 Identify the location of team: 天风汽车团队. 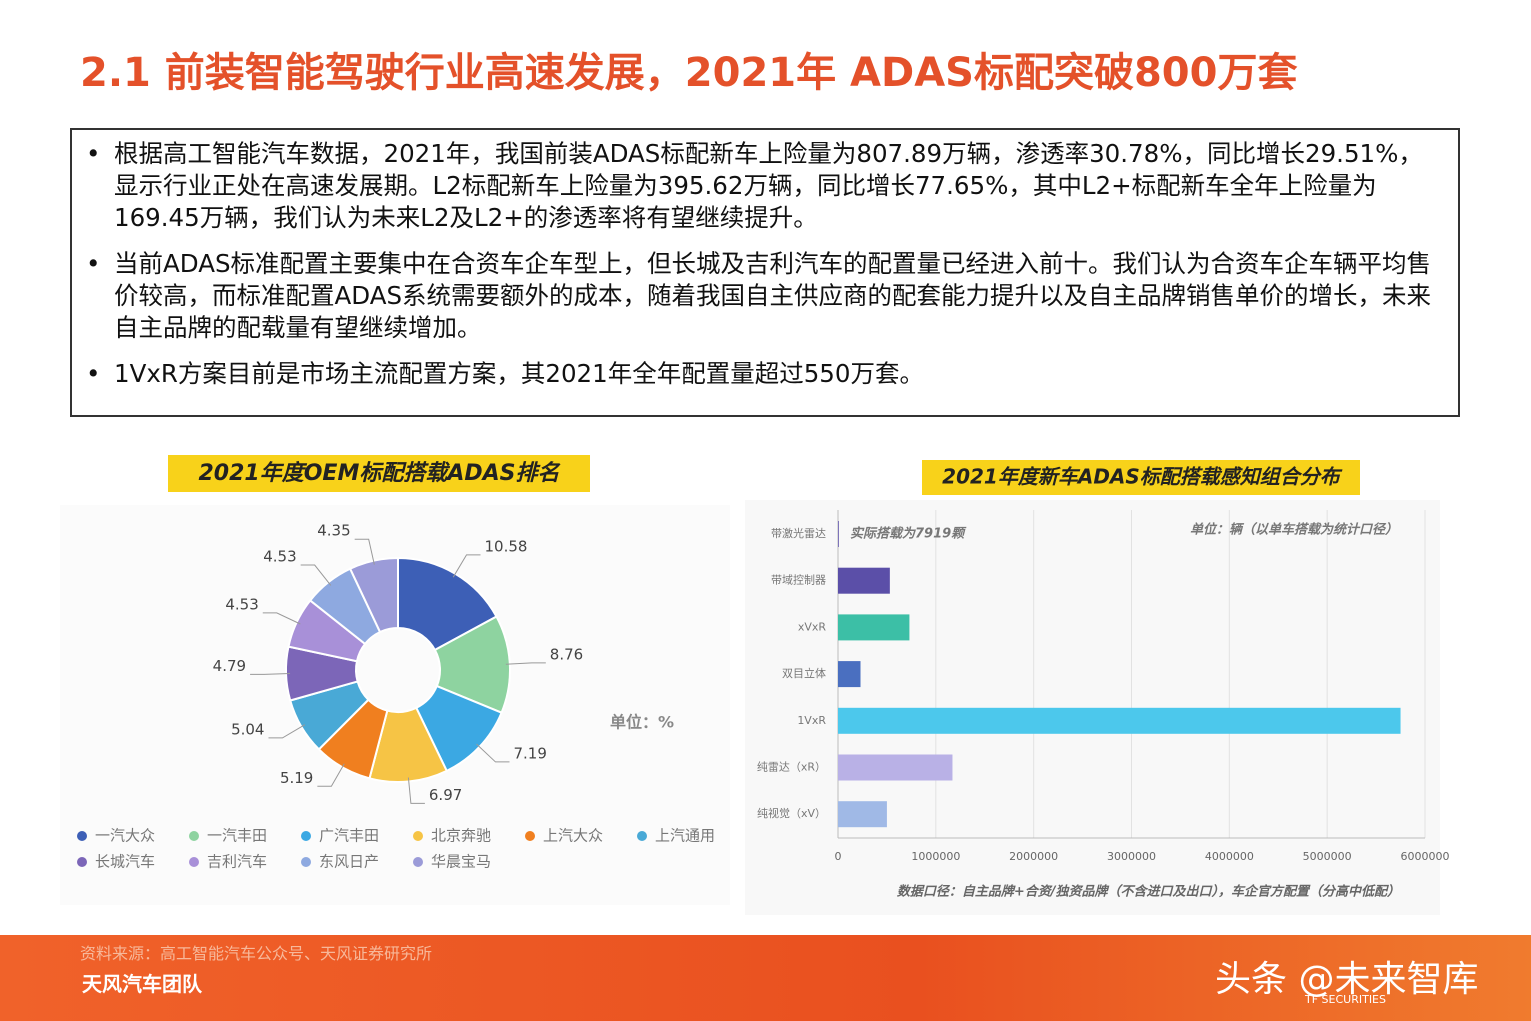
(142, 984).